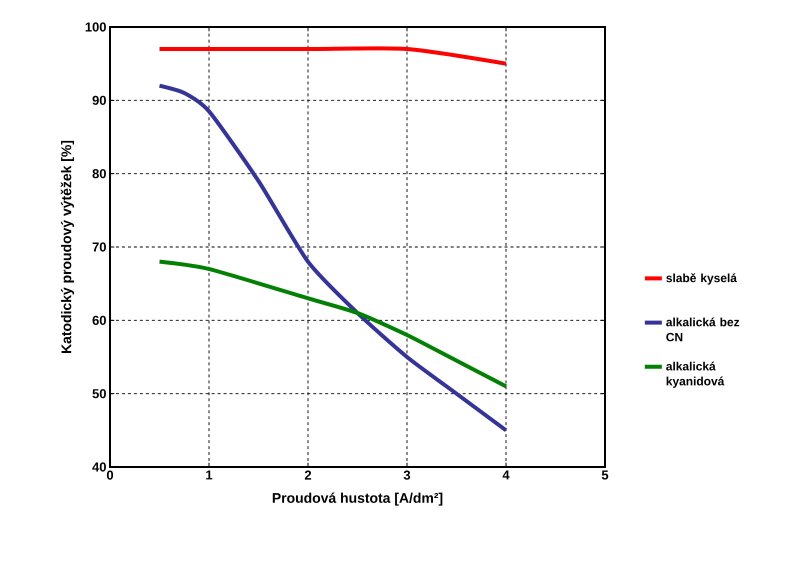 This screenshot has height=572, width=803. I want to click on y-tick-label: 80, so click(99, 173).